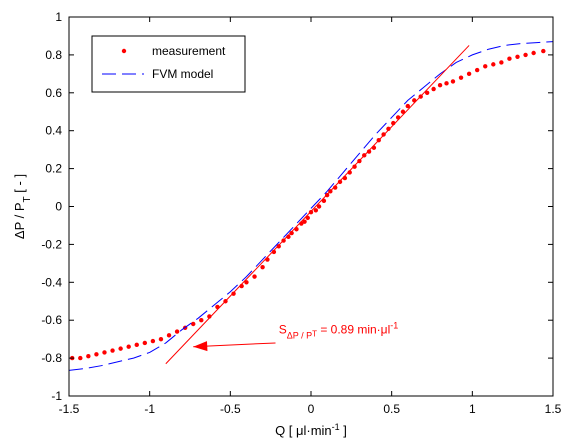 The image size is (570, 443). Describe the element at coordinates (53, 93) in the screenshot. I see `y-tick-label: 0.6` at that location.